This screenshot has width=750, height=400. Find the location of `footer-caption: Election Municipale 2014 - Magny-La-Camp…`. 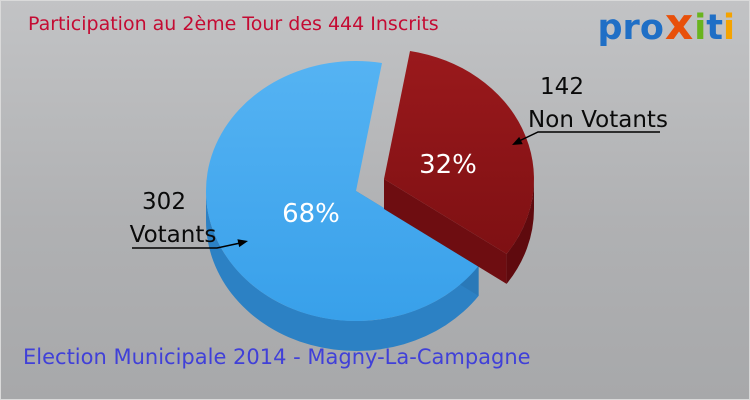

footer-caption: Election Municipale 2014 - Magny-La-Camp… is located at coordinates (277, 357).